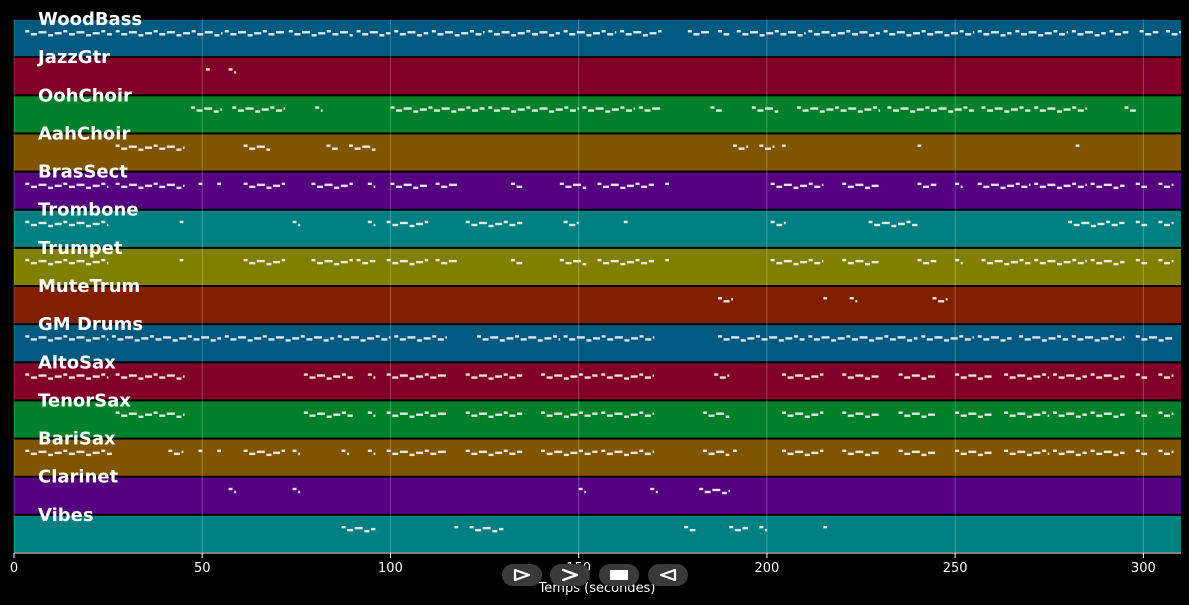 Image resolution: width=1189 pixels, height=605 pixels. I want to click on play-button, so click(522, 575).